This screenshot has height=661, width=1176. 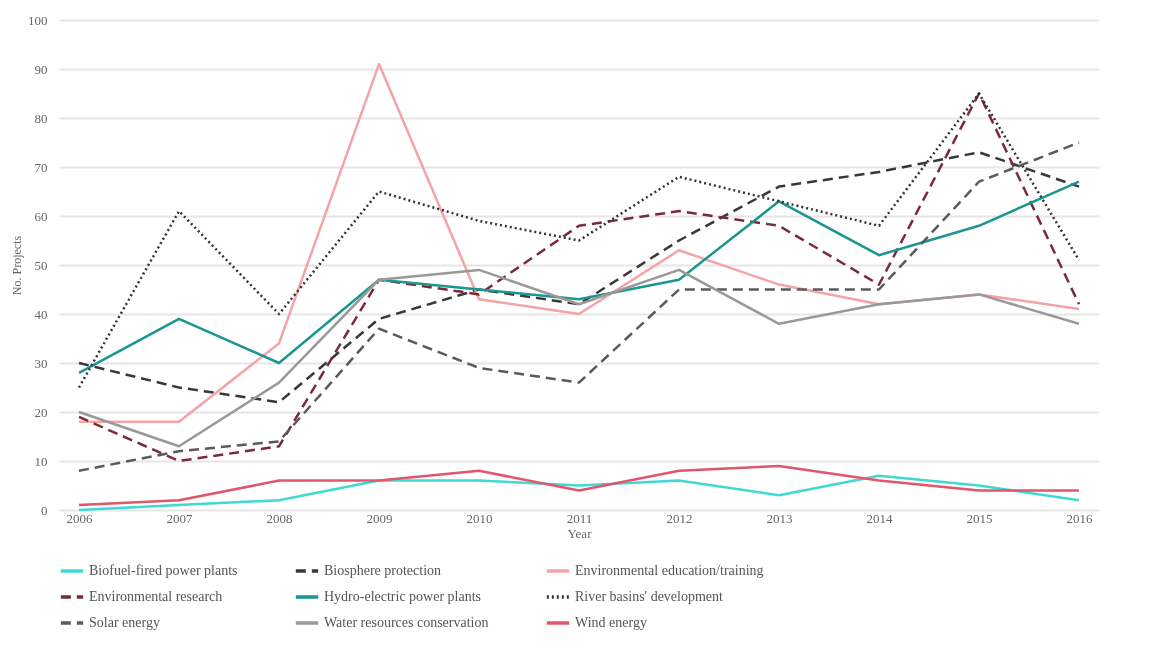 What do you see at coordinates (406, 622) in the screenshot?
I see `legend-label: Water resources conservation` at bounding box center [406, 622].